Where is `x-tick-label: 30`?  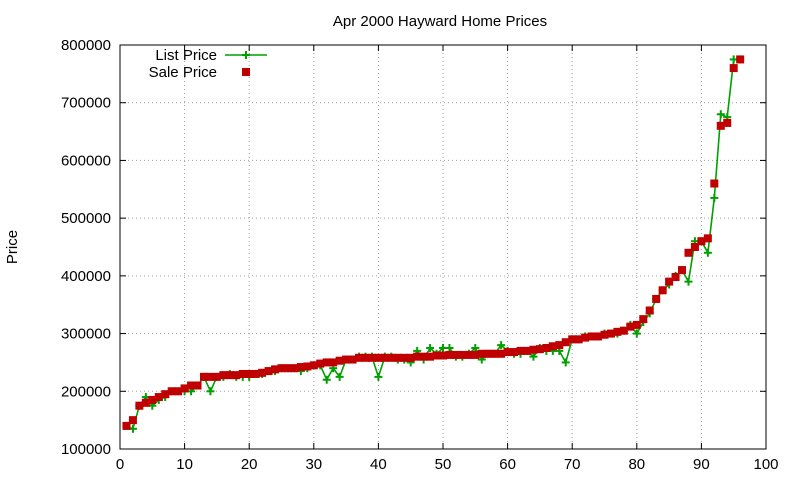 x-tick-label: 30 is located at coordinates (313, 464).